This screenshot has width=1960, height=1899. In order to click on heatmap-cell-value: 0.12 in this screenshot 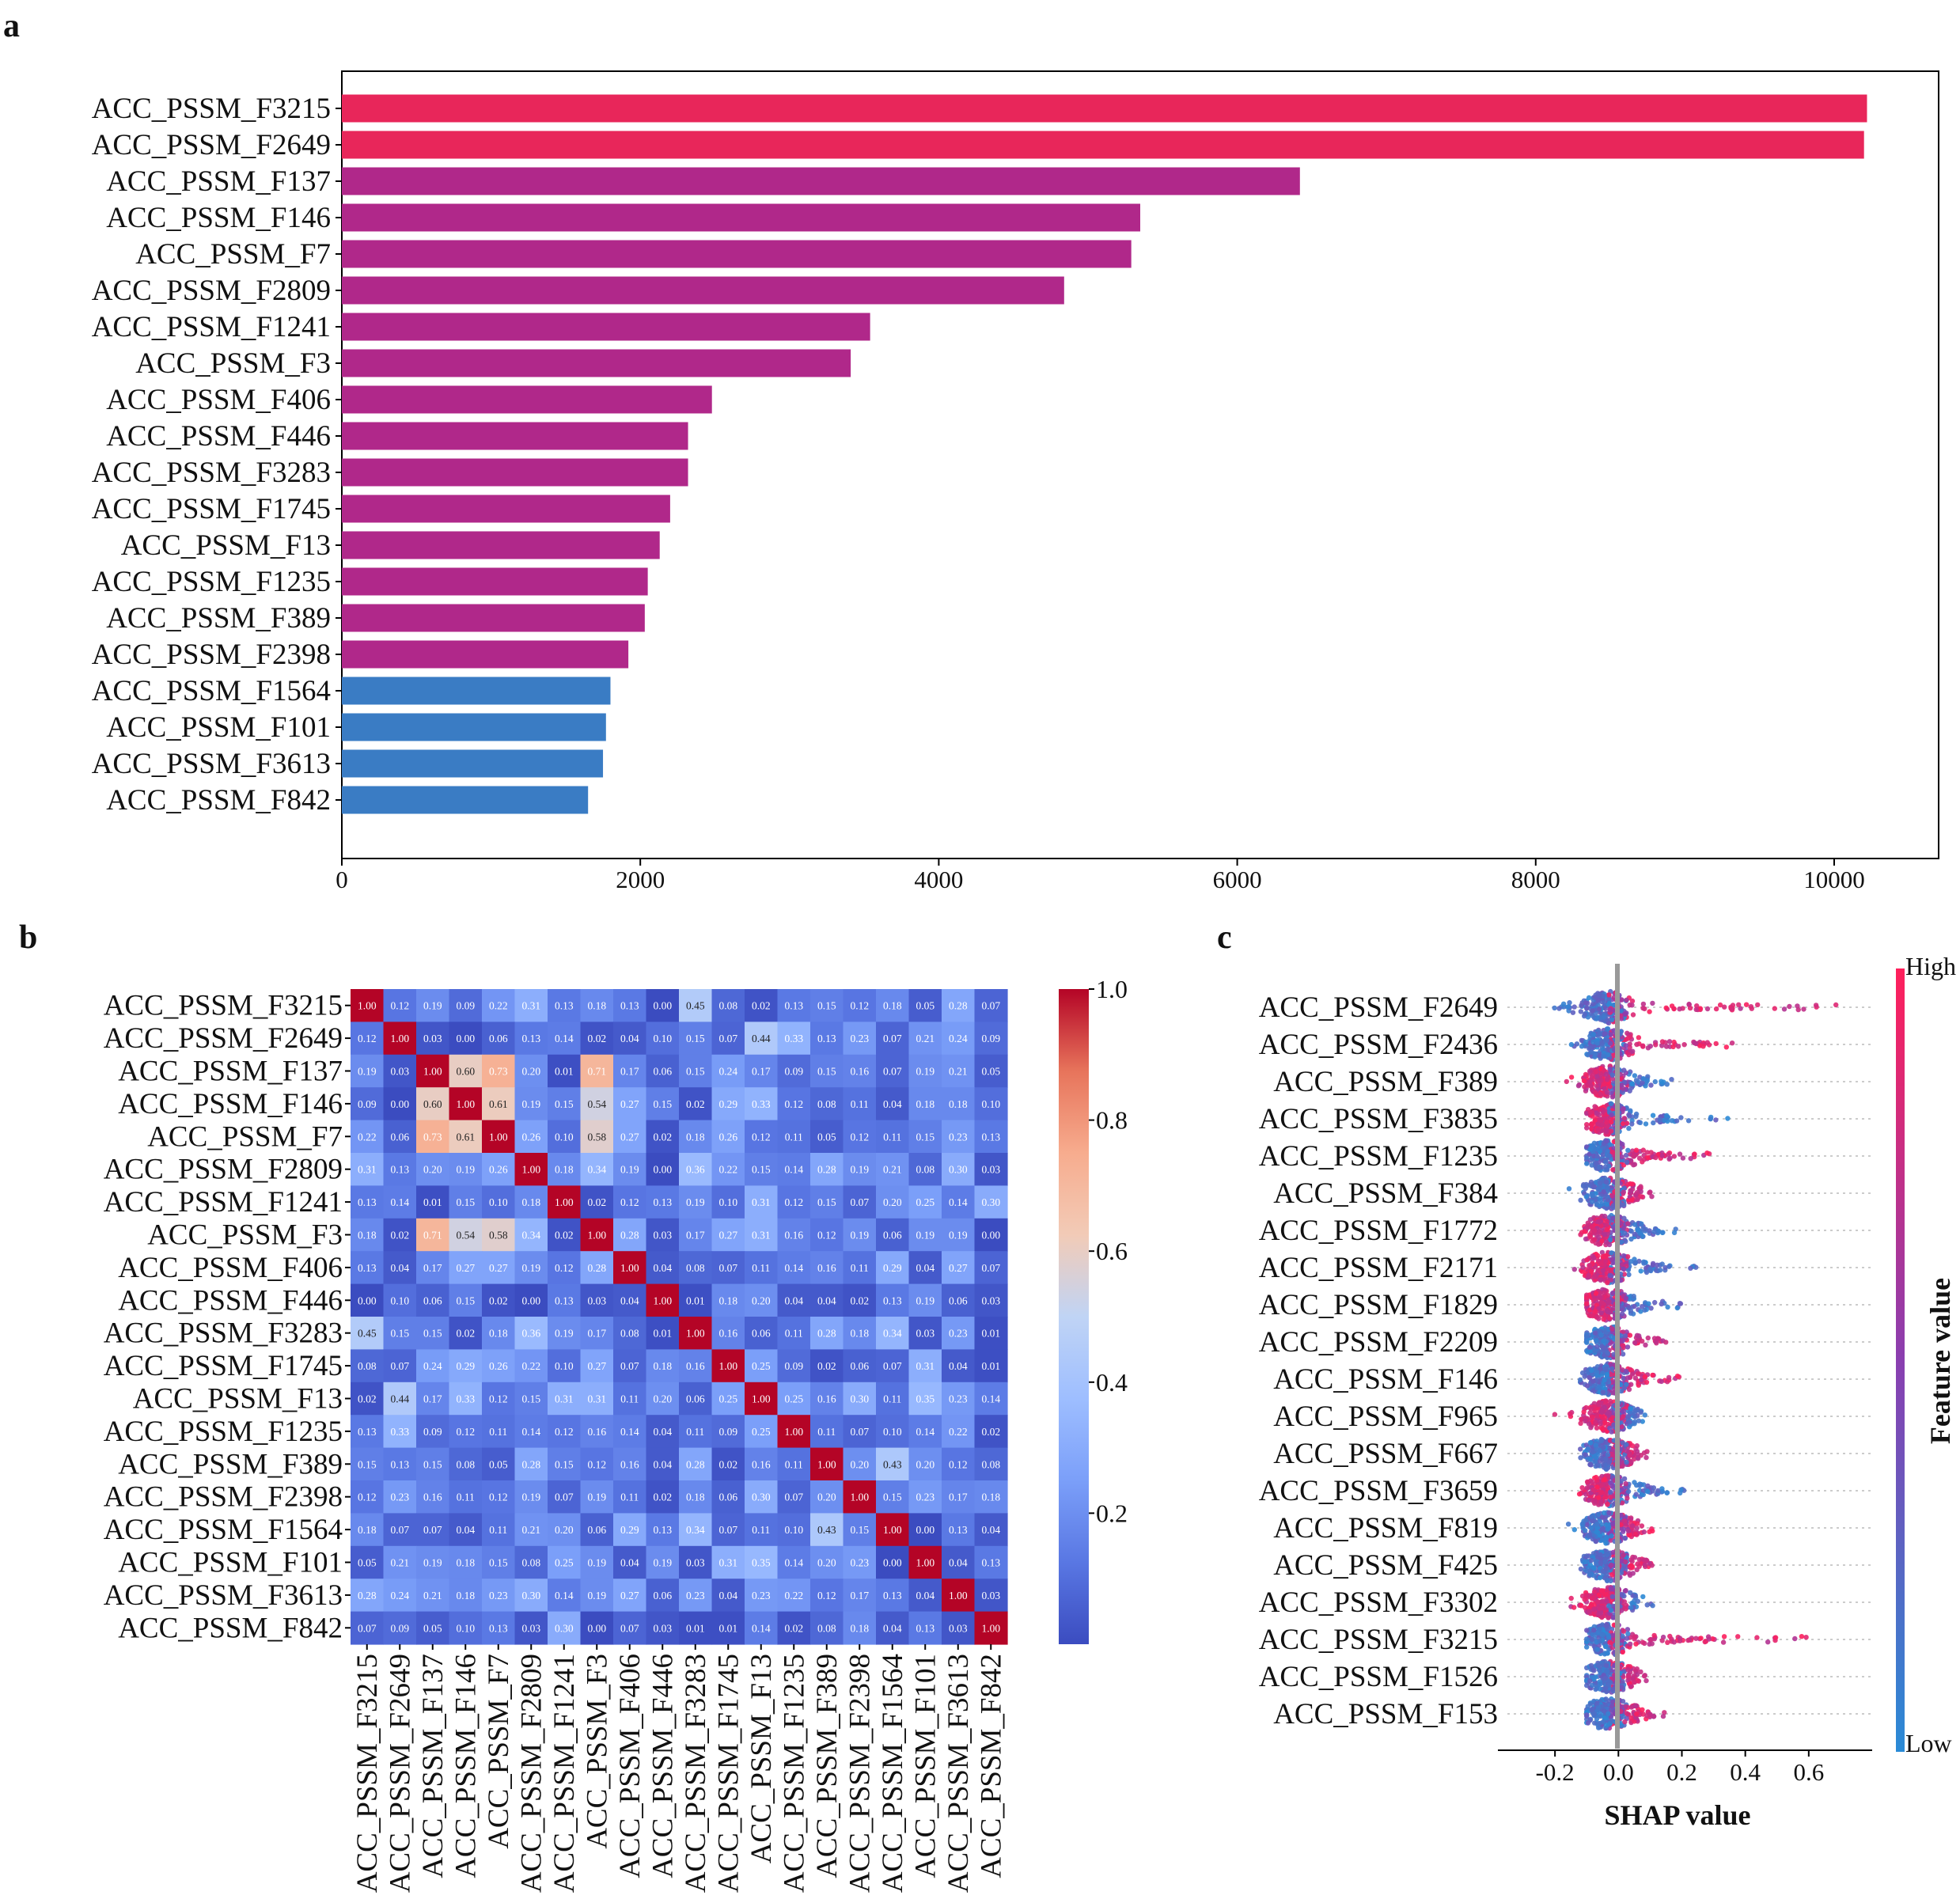, I will do `click(498, 1497)`.